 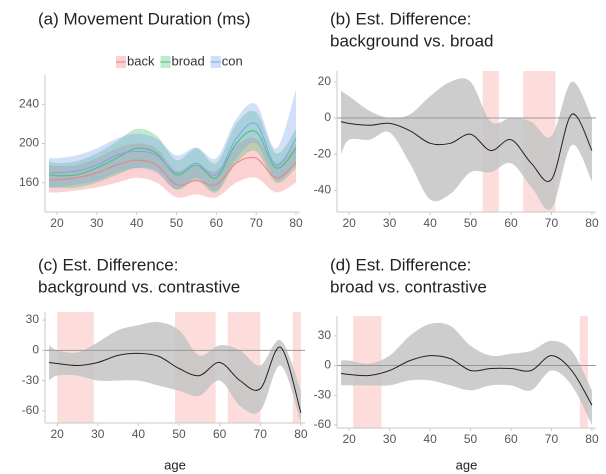 I want to click on legend-label: broad, so click(x=187, y=60).